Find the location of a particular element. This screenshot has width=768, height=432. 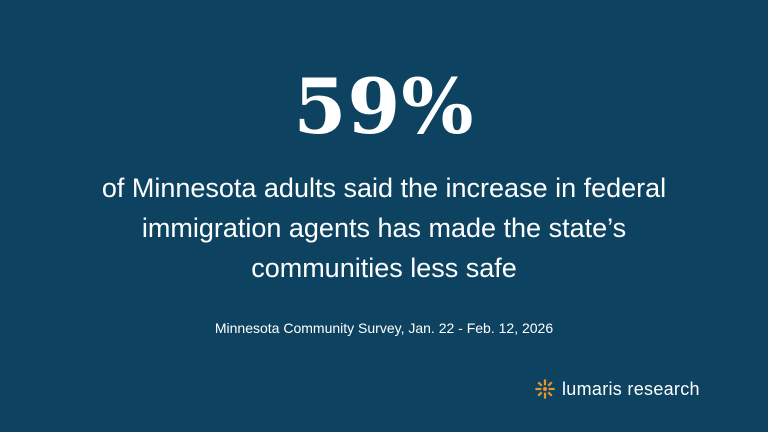

brand-lockup: lumaris research is located at coordinates (617, 389).